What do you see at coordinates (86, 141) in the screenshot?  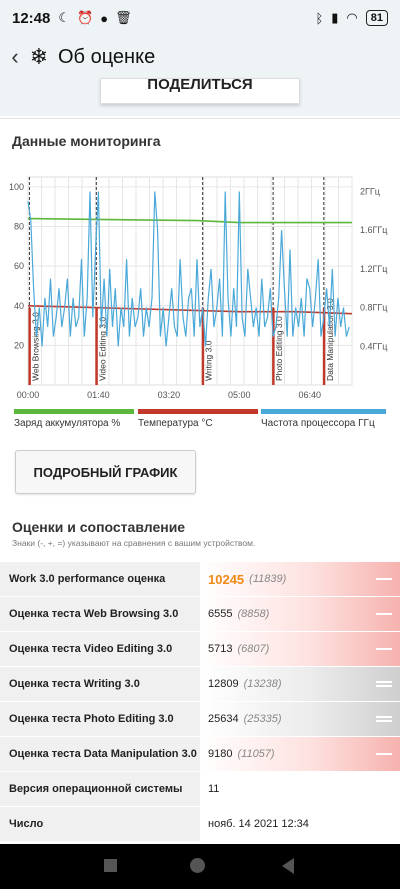 I see `monitoring-title: Данные мониторинга` at bounding box center [86, 141].